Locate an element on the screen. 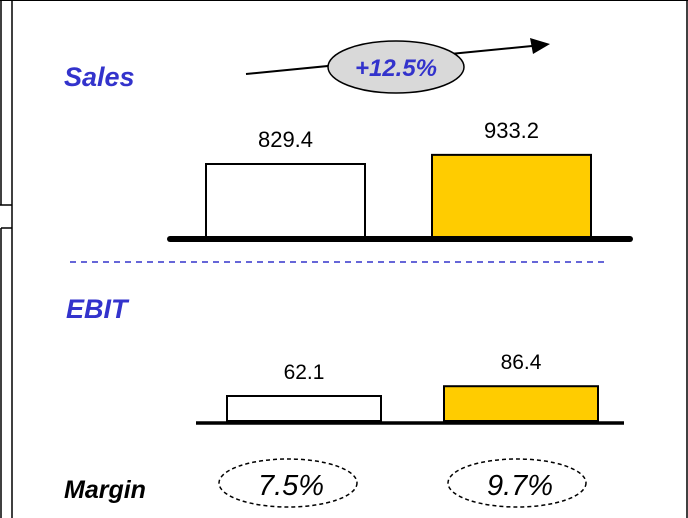  margin-value-current: 9.7% is located at coordinates (520, 486).